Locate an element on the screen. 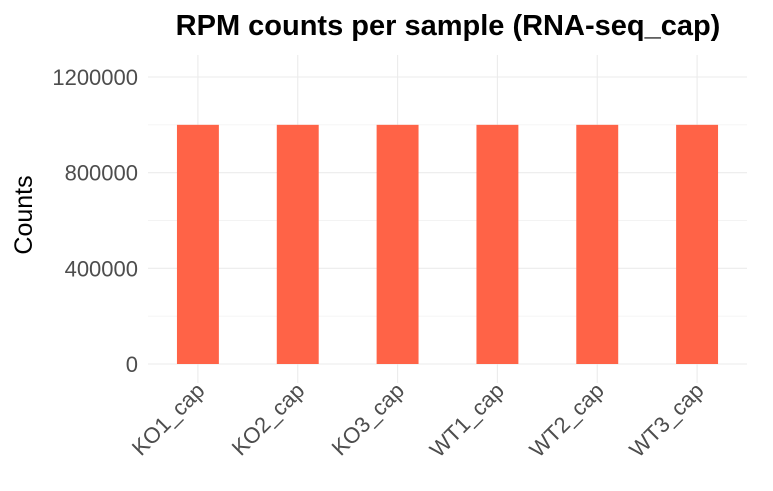  chart-title: RPM counts per sample (RNA-seq_cap) is located at coordinates (448, 26).